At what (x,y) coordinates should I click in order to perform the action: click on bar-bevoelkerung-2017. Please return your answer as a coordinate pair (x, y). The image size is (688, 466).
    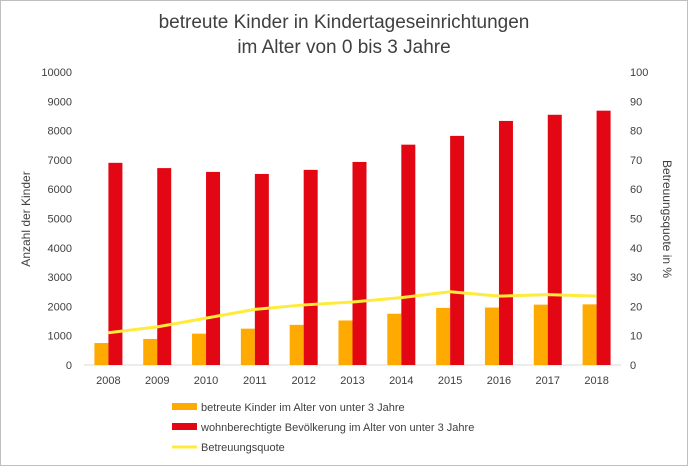
    Looking at the image, I should click on (554, 239).